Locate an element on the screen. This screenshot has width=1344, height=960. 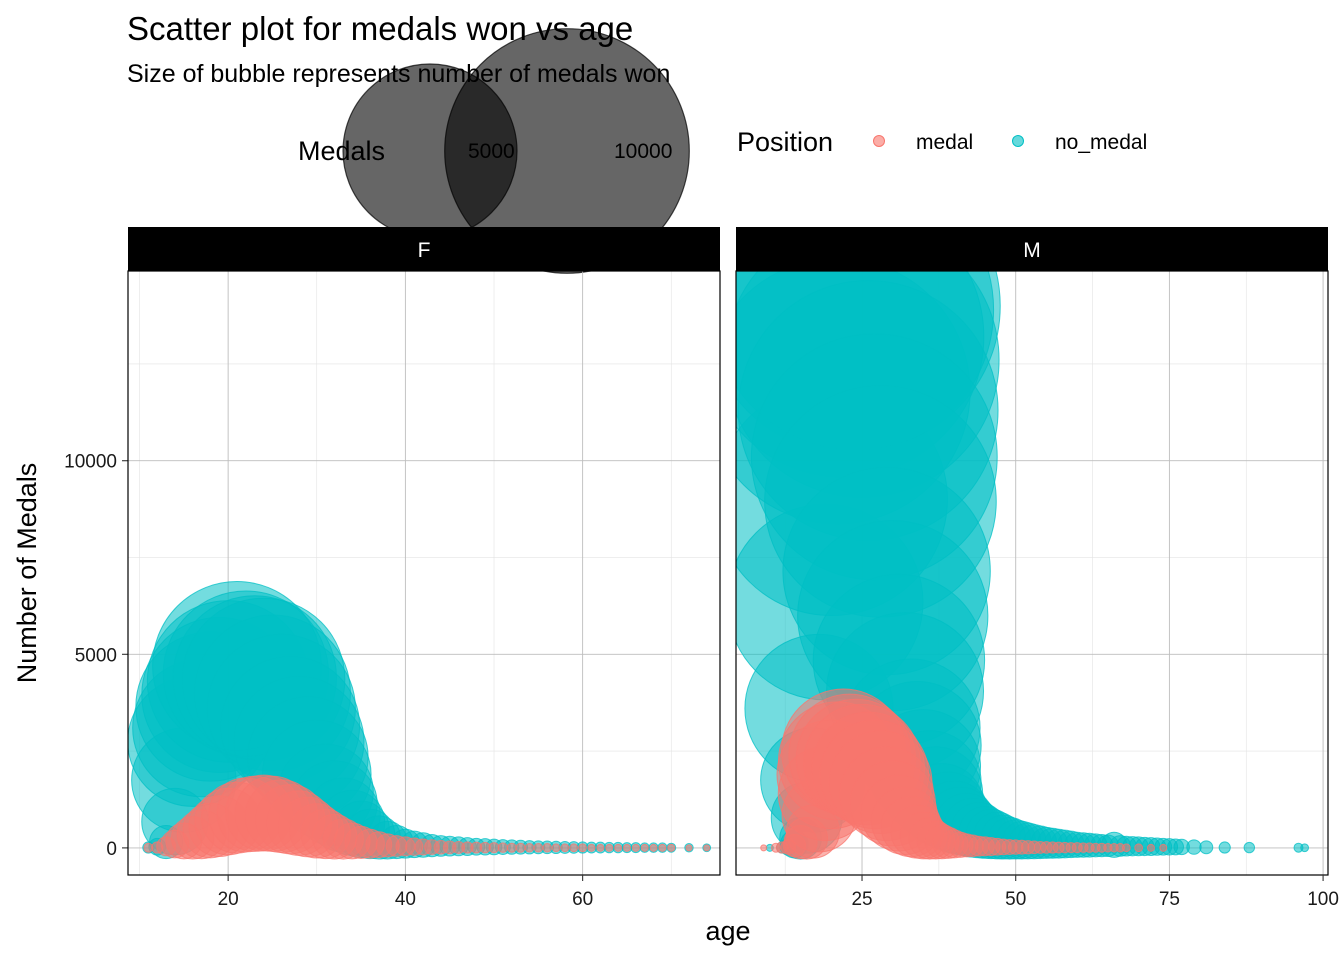
color-legend-keys is located at coordinates (948, 141).